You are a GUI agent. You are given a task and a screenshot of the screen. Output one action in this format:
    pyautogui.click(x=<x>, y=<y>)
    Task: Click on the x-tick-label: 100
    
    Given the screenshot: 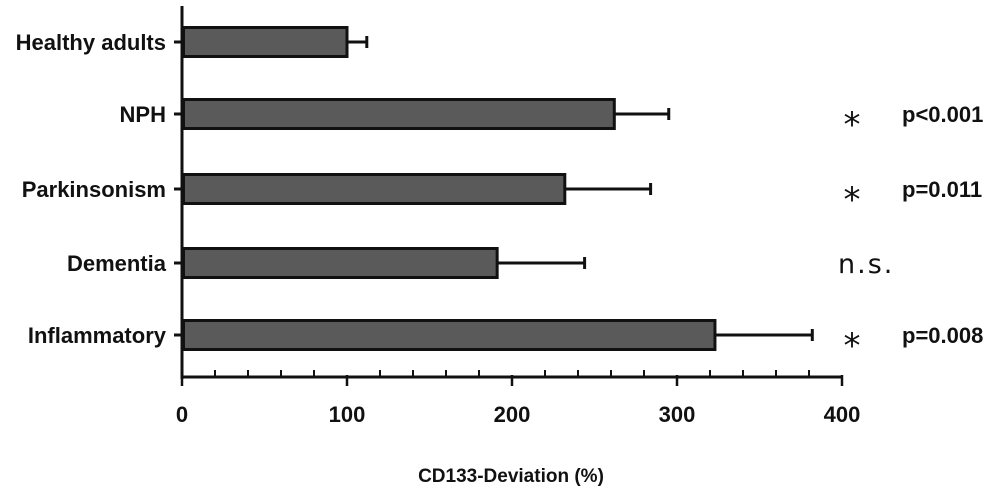 What is the action you would take?
    pyautogui.click(x=347, y=414)
    